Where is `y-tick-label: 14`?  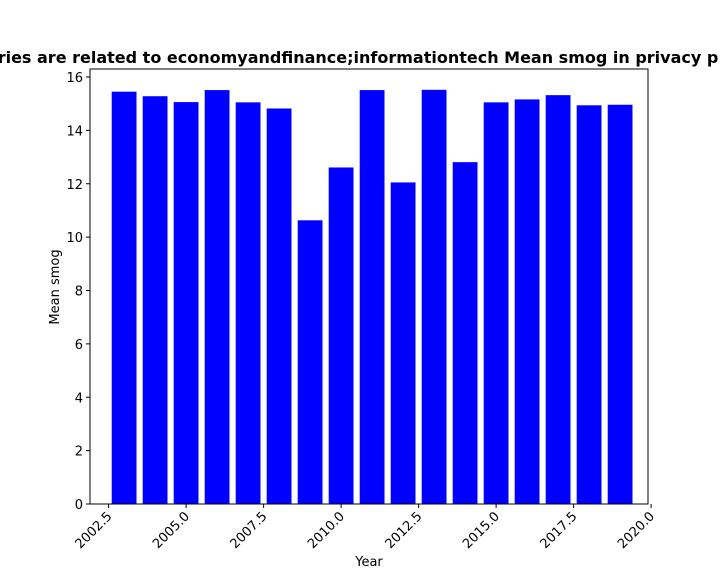
y-tick-label: 14 is located at coordinates (74, 131).